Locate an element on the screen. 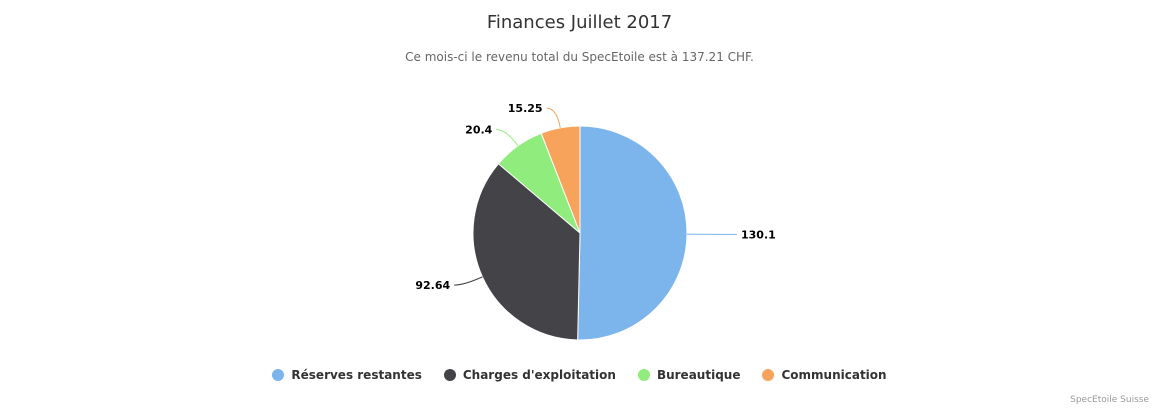 Image resolution: width=1159 pixels, height=411 pixels. pie-slice-communication is located at coordinates (560, 179).